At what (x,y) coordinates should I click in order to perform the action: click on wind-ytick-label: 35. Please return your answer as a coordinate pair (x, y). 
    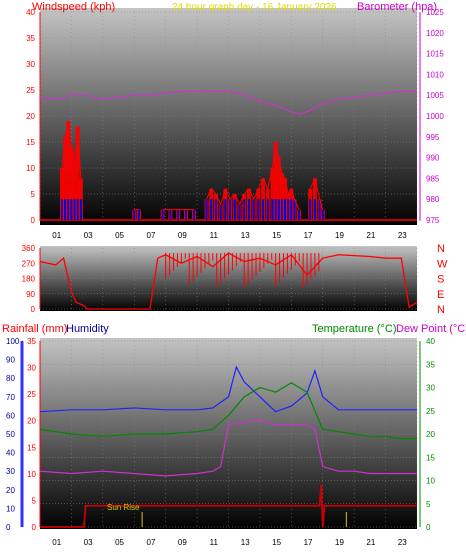
    Looking at the image, I should click on (30, 38).